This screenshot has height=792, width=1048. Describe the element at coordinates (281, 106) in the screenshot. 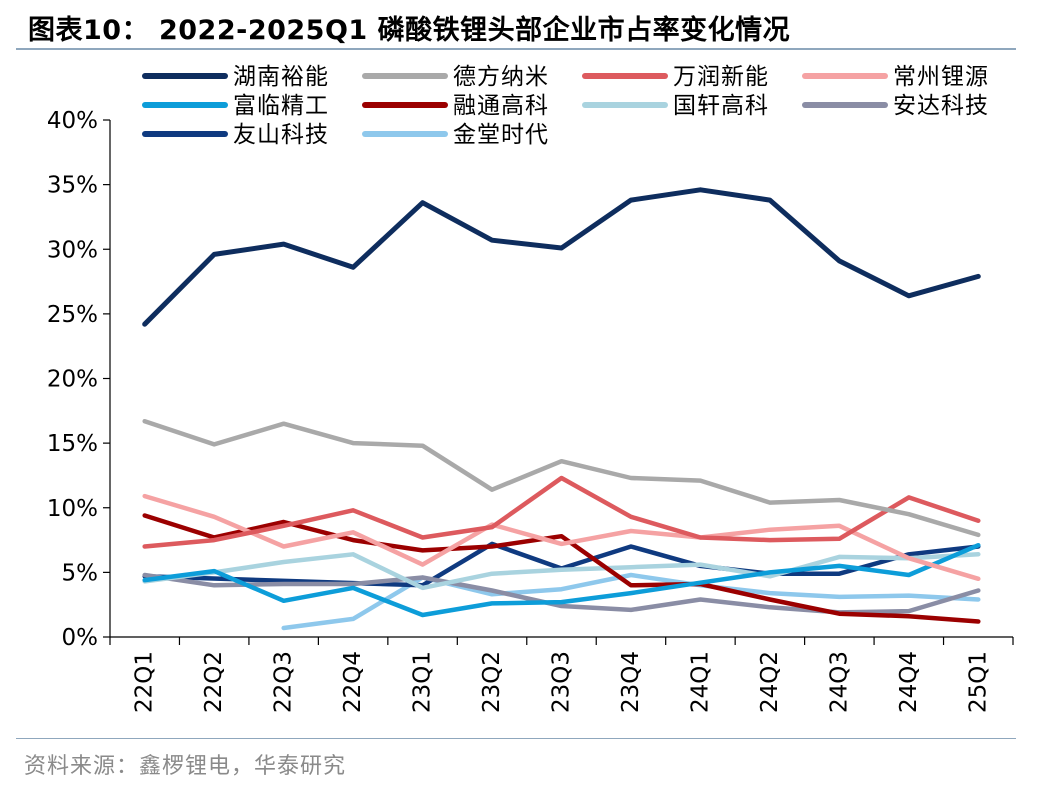

I see `legend-label: 富临精工` at that location.